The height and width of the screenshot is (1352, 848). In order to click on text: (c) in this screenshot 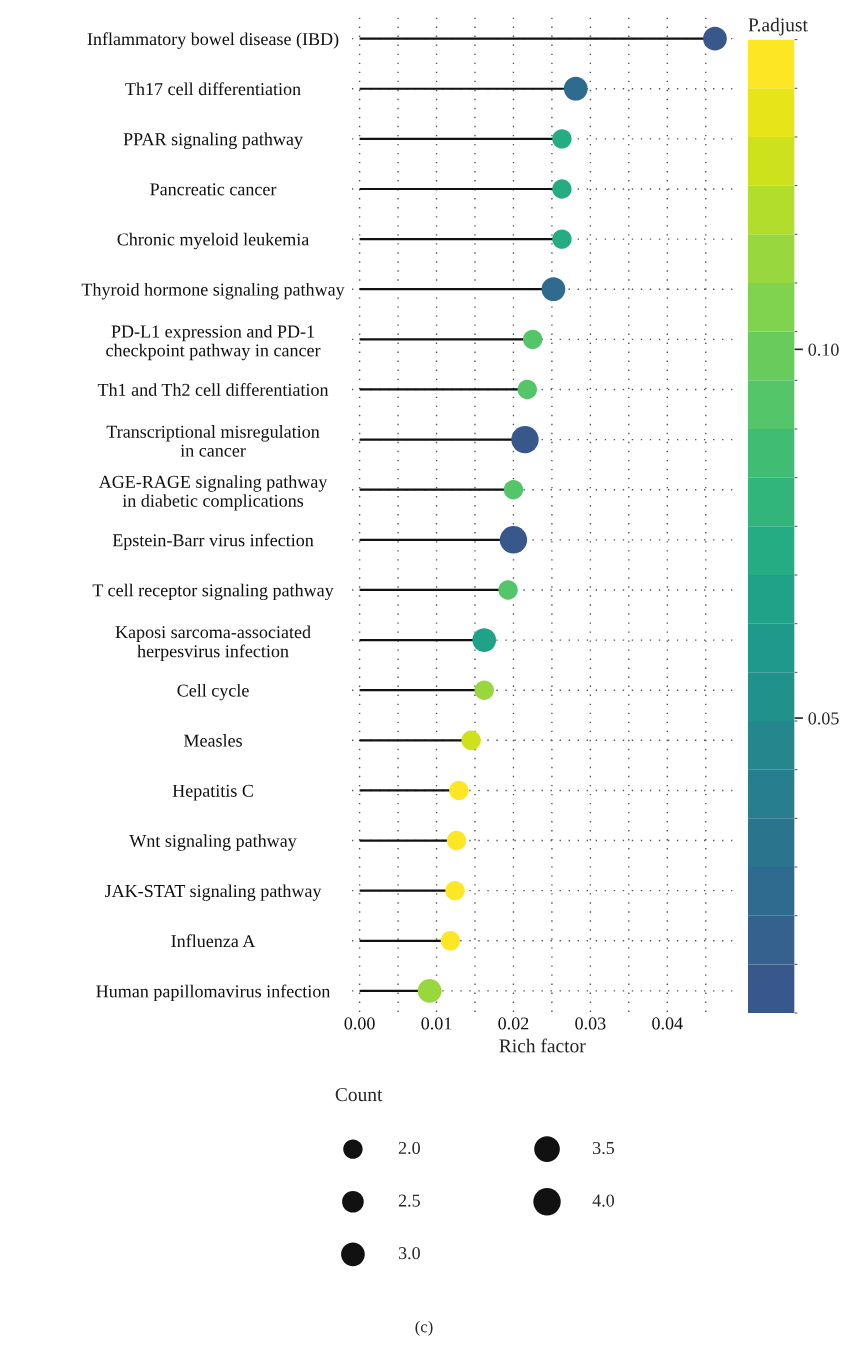, I will do `click(424, 1328)`.